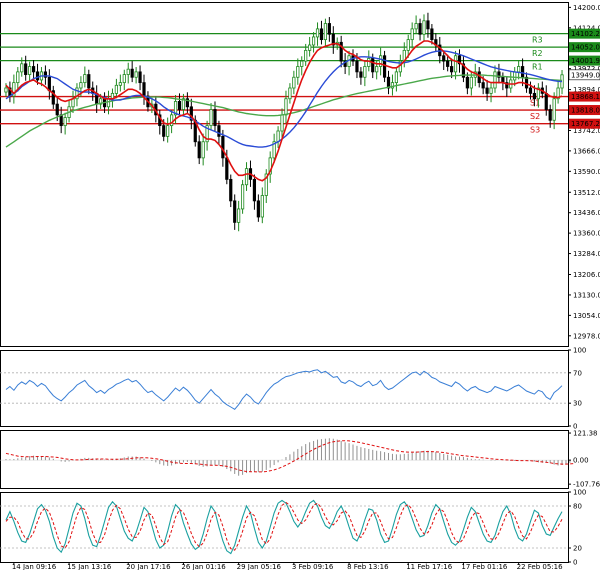  What do you see at coordinates (586, 172) in the screenshot?
I see `price-axis-tick-label: 13590.0` at bounding box center [586, 172].